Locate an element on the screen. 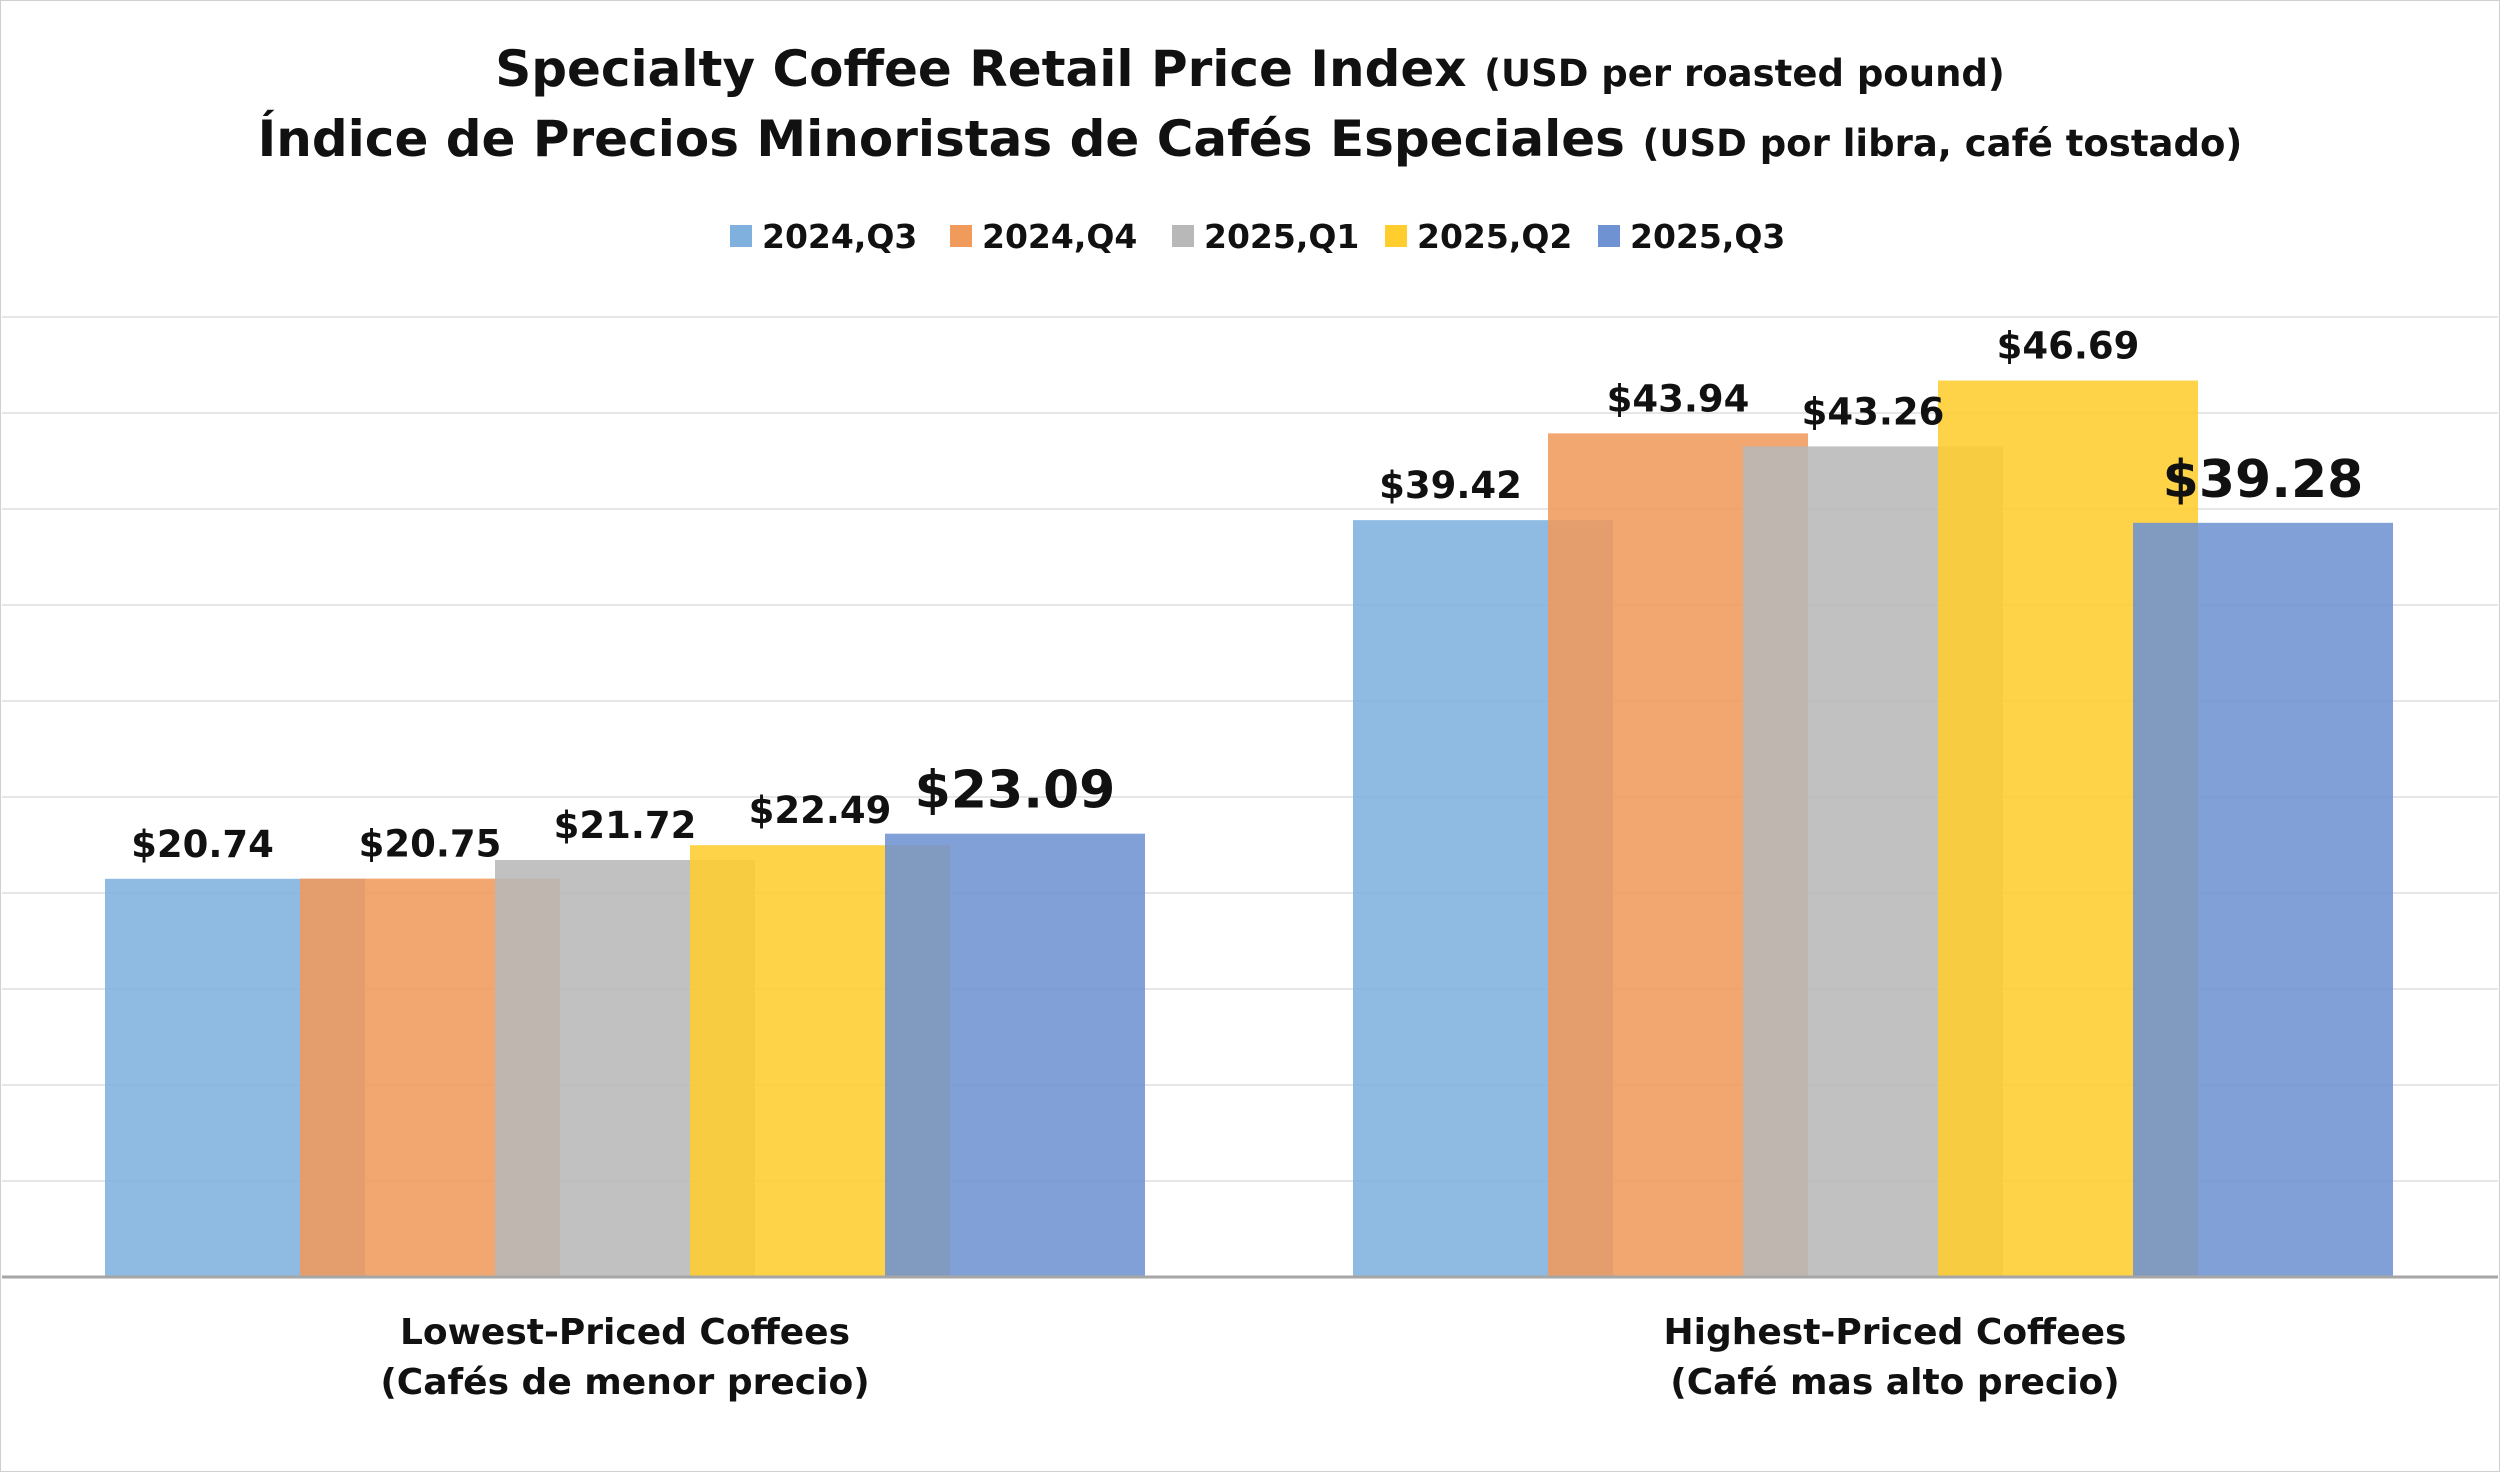 Image resolution: width=2500 pixels, height=1472 pixels. legend-label: 2025,Q3 is located at coordinates (1707, 236).